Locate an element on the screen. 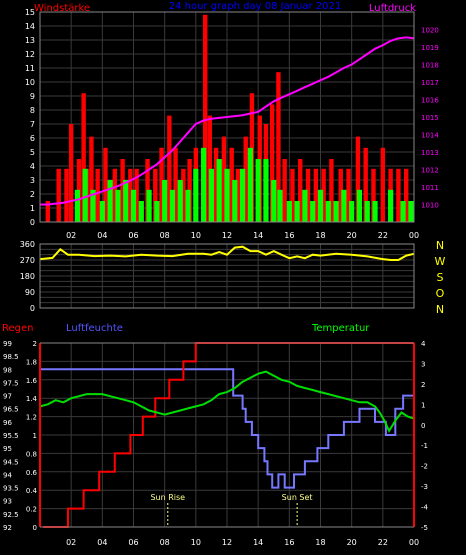 The image size is (466, 555). panel-frame is located at coordinates (227, 276).